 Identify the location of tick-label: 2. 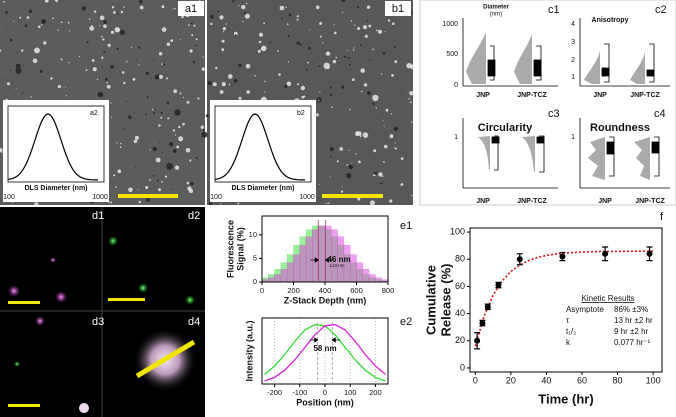
(573, 60).